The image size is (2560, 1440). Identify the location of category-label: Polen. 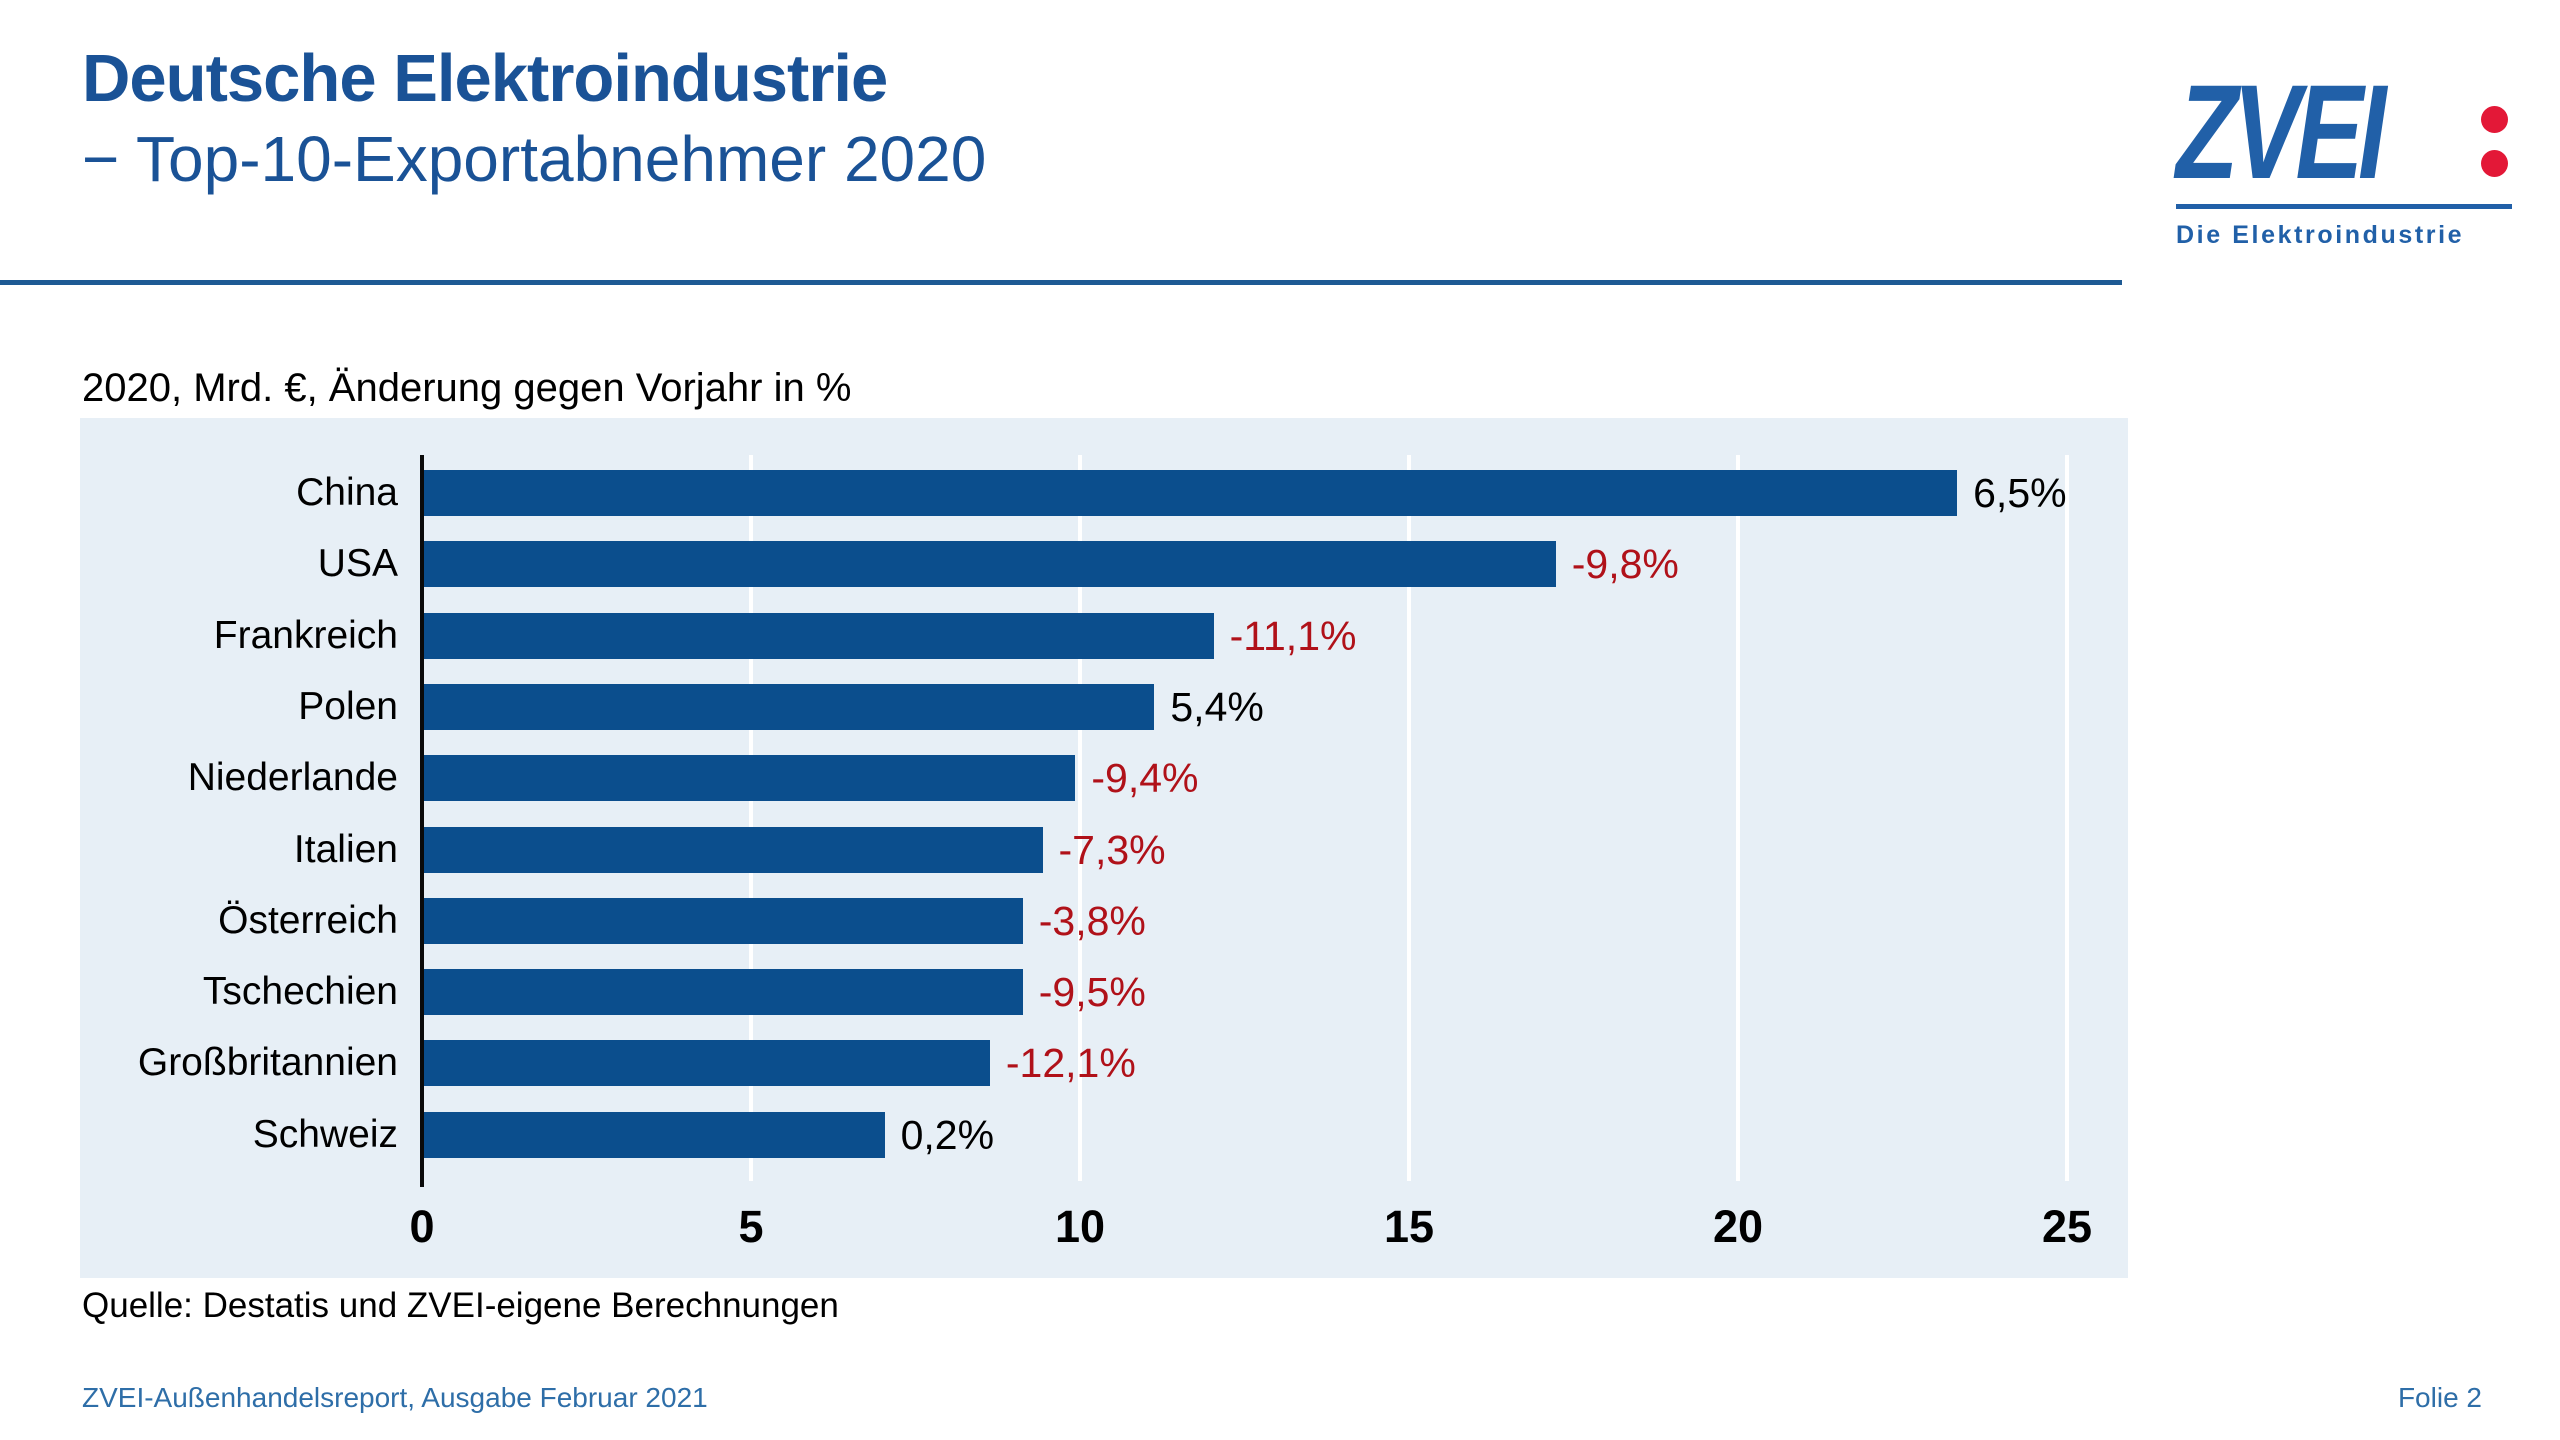
(348, 706).